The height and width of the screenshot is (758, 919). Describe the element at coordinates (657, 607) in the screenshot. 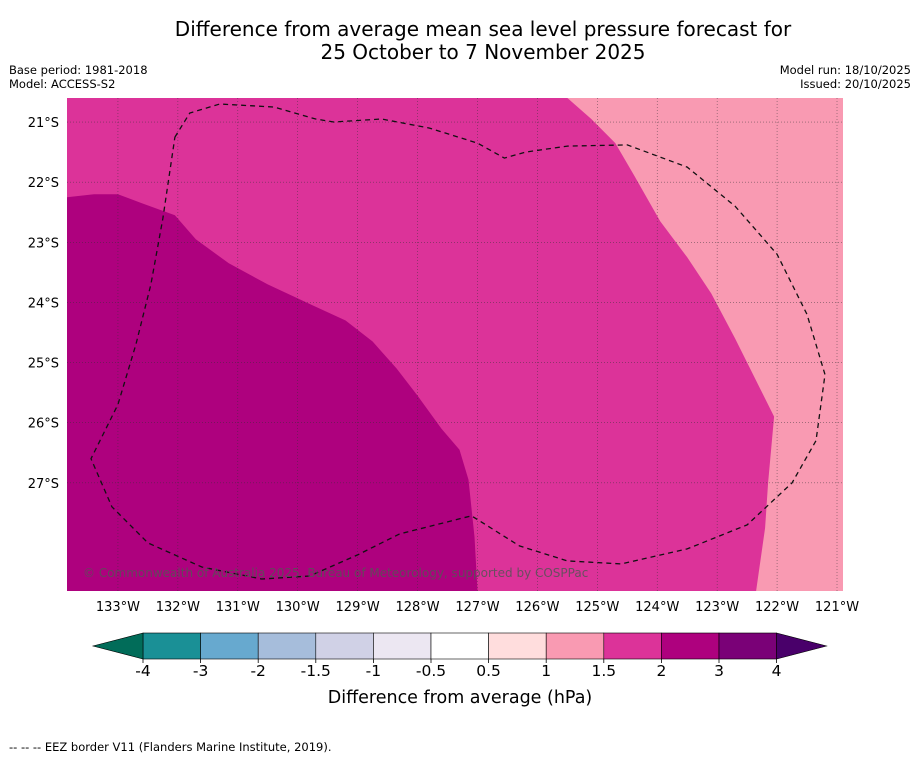

I see `longitude-label: 124°W` at that location.